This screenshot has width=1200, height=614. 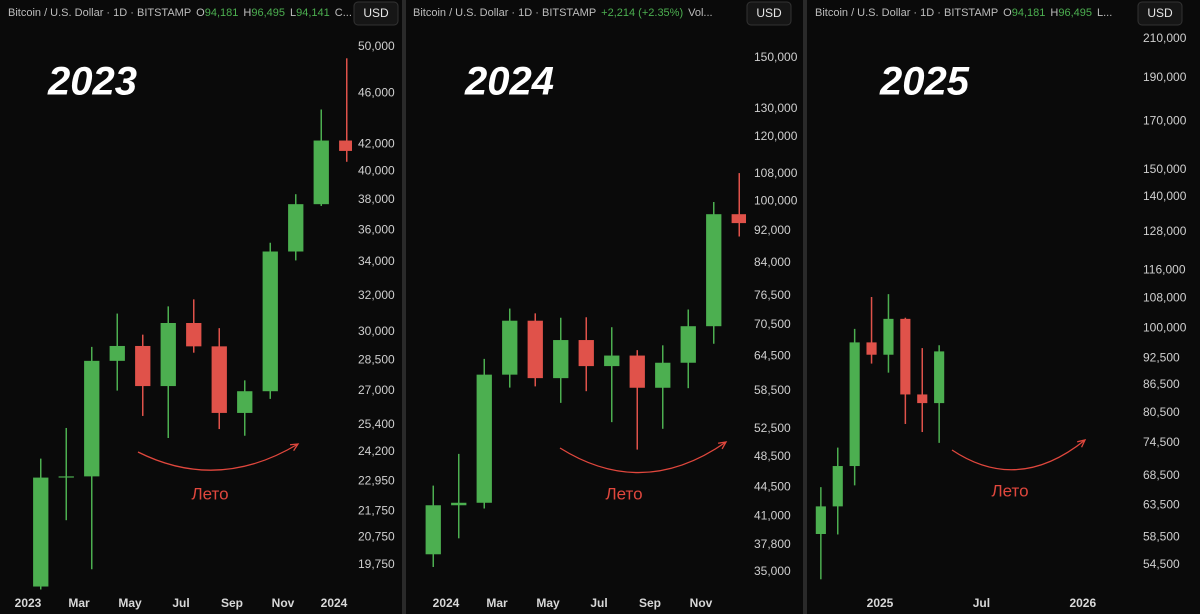 I want to click on y-tick-label: 86,500, so click(x=1161, y=384).